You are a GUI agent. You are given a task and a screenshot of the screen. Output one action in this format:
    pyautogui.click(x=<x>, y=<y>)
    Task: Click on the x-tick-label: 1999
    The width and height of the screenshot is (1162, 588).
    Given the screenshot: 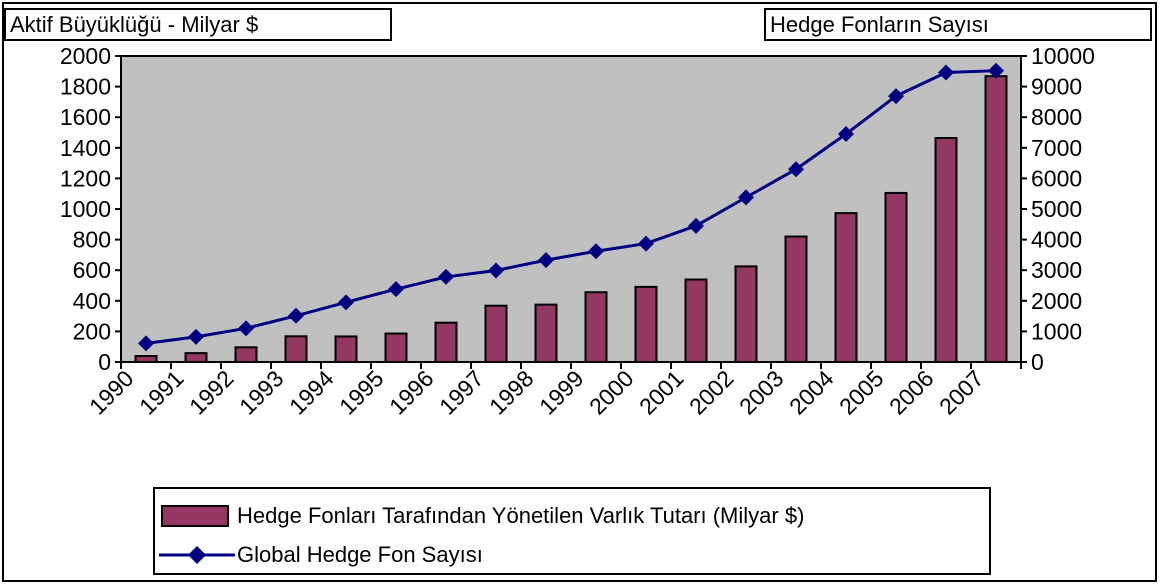 What is the action you would take?
    pyautogui.click(x=561, y=392)
    